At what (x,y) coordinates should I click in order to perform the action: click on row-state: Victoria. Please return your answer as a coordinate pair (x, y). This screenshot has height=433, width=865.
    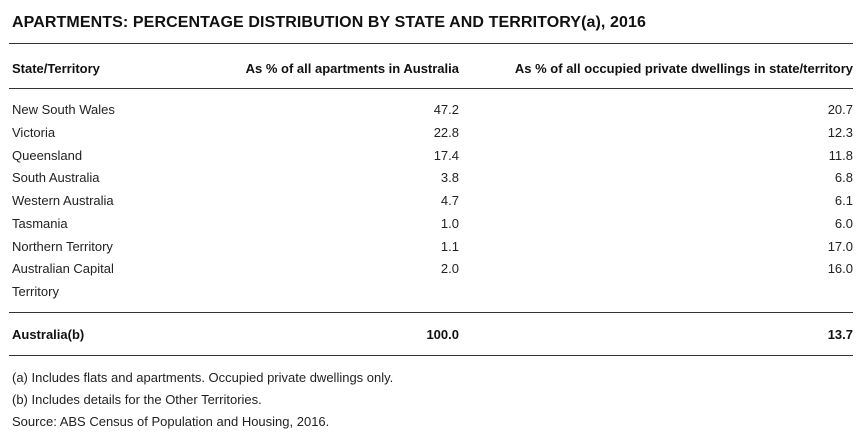
    Looking at the image, I should click on (34, 132).